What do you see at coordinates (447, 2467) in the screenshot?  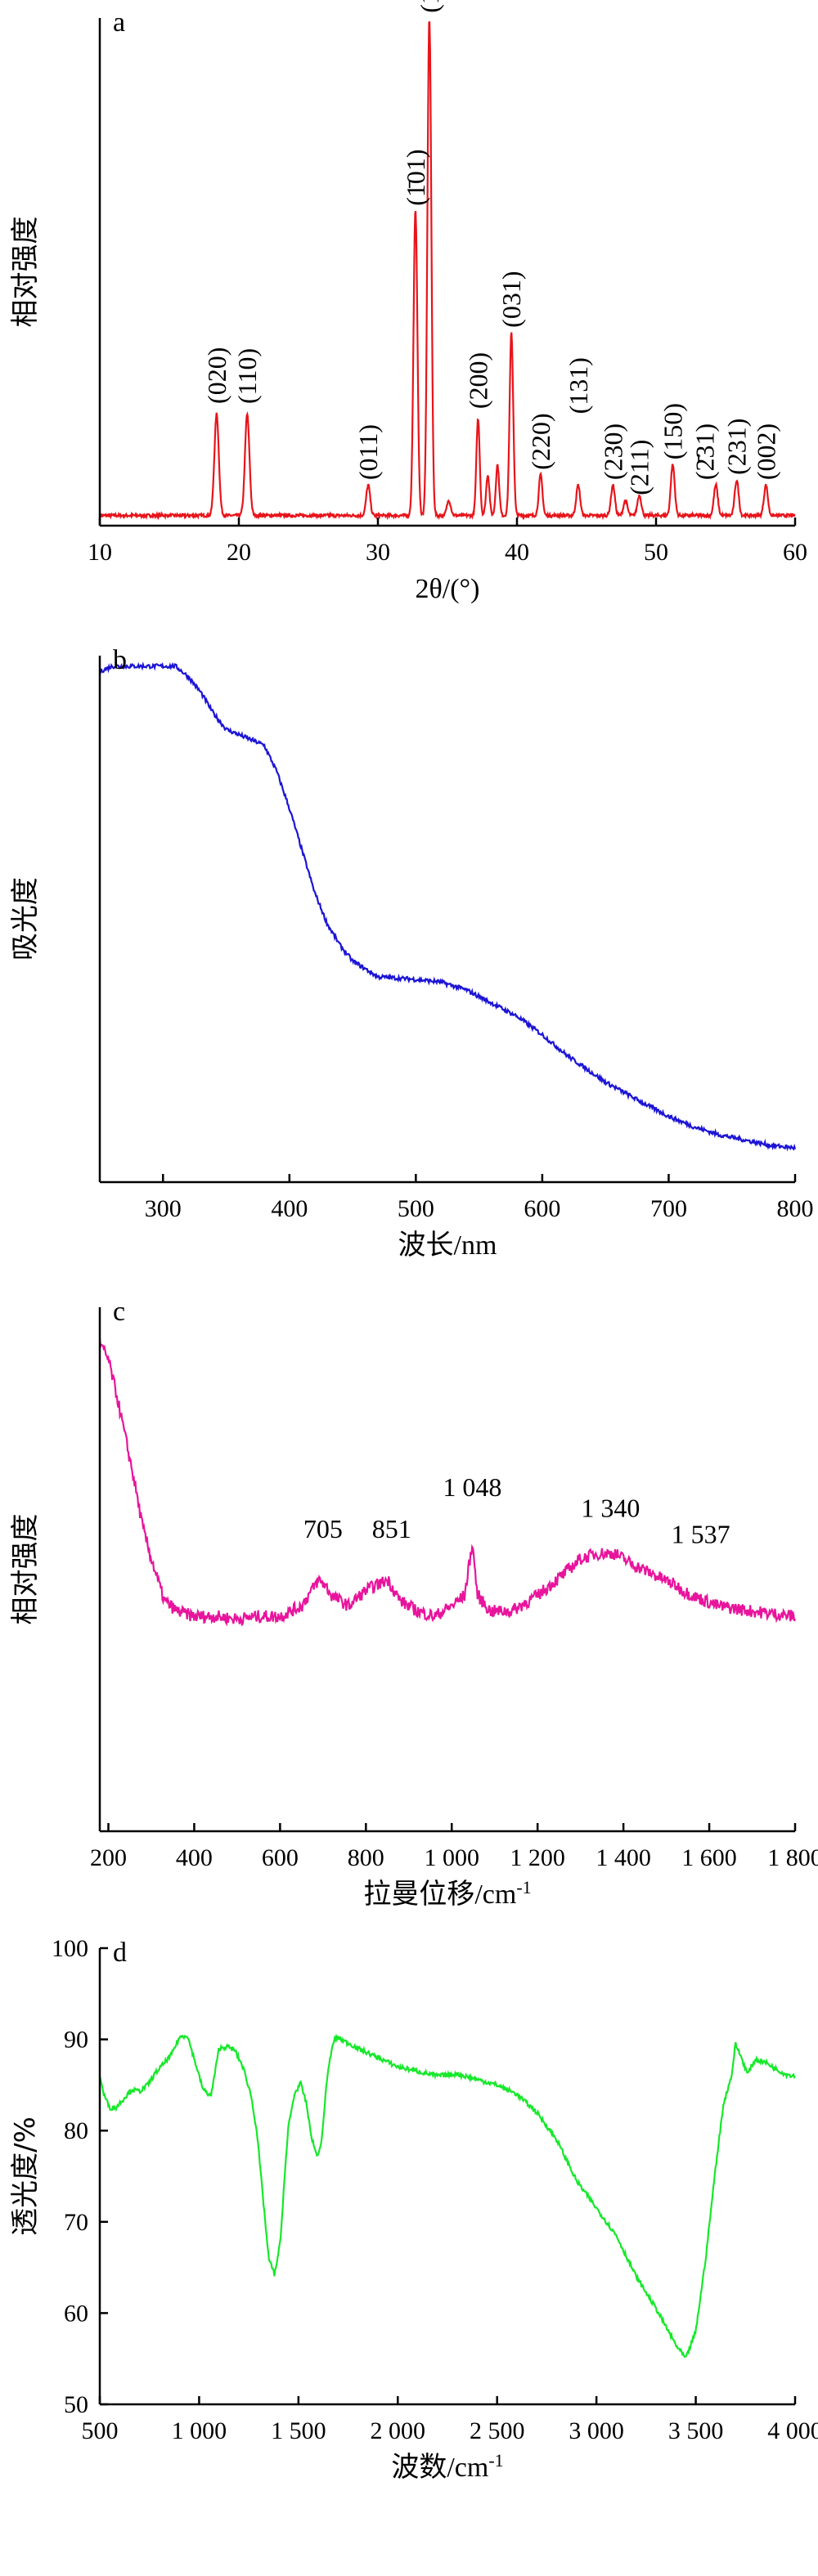 I see `x-axis-label: 波数/cm-1` at bounding box center [447, 2467].